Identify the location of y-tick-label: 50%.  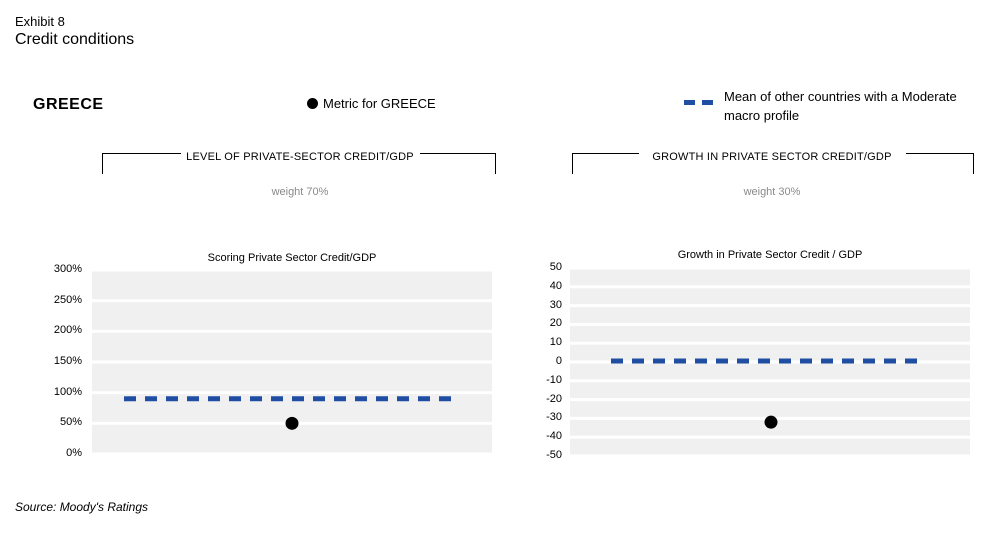
(70, 422).